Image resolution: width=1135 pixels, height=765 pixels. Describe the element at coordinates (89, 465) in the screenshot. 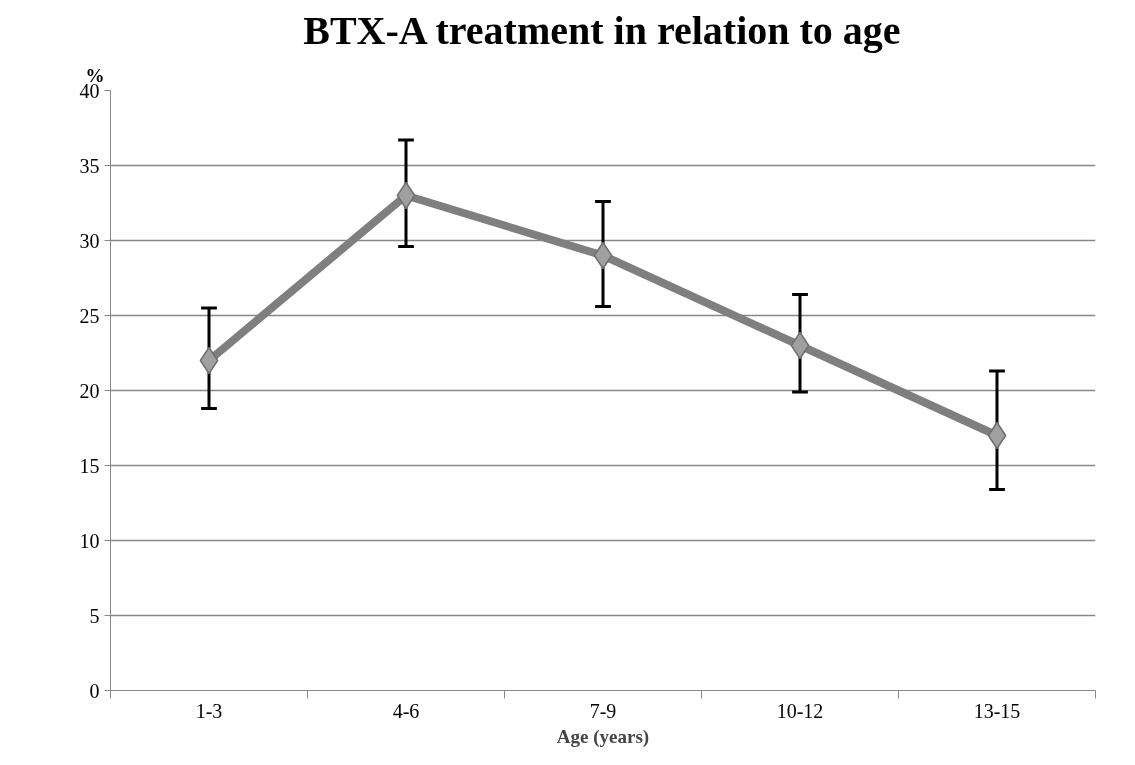

I see `y-tick-label: 15` at that location.